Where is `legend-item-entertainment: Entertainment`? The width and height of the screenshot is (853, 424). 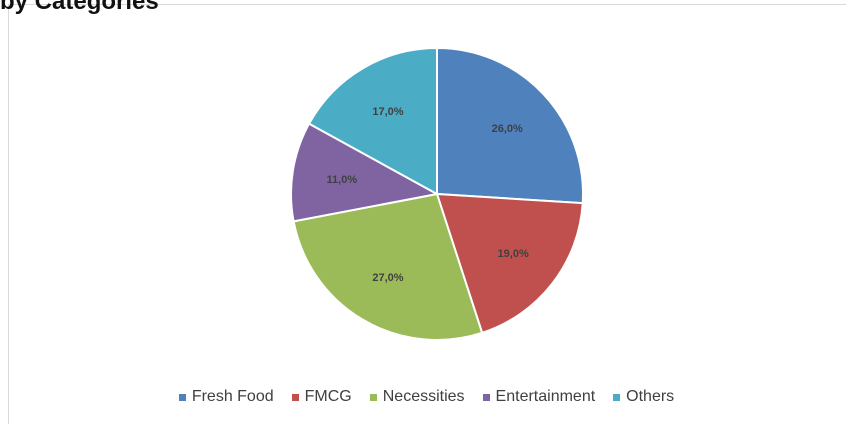
legend-item-entertainment: Entertainment is located at coordinates (539, 397).